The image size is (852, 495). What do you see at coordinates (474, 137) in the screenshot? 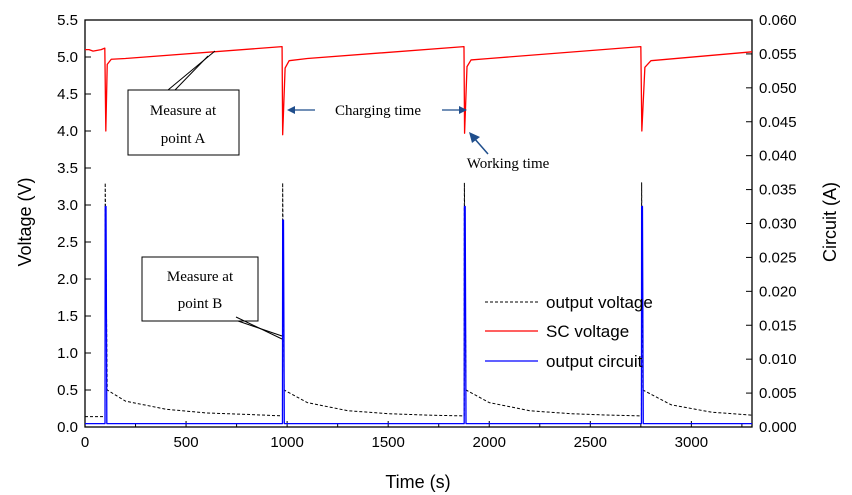
I see `working-arrow-head` at bounding box center [474, 137].